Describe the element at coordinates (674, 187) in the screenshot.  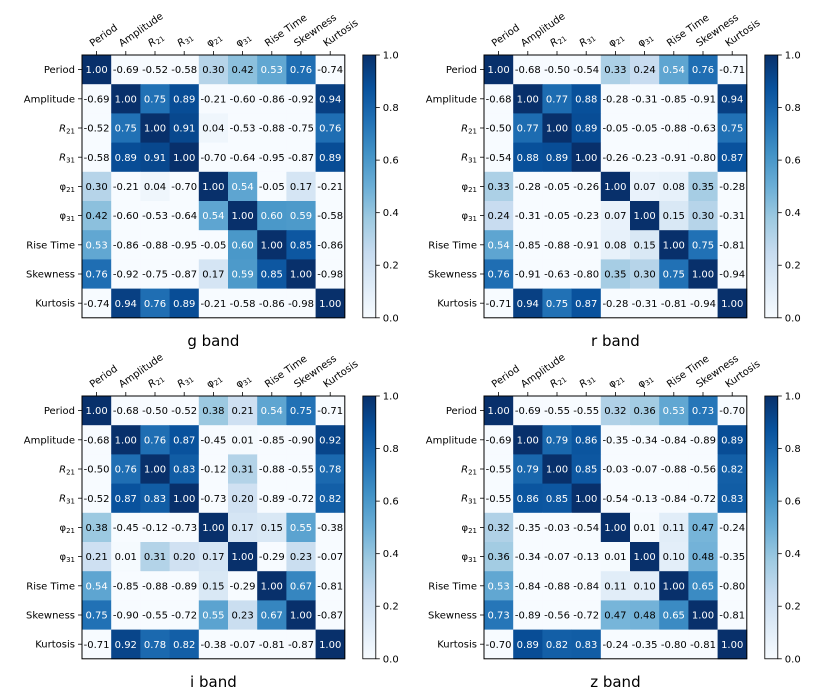
I see `cell-value-label: 0.08` at that location.